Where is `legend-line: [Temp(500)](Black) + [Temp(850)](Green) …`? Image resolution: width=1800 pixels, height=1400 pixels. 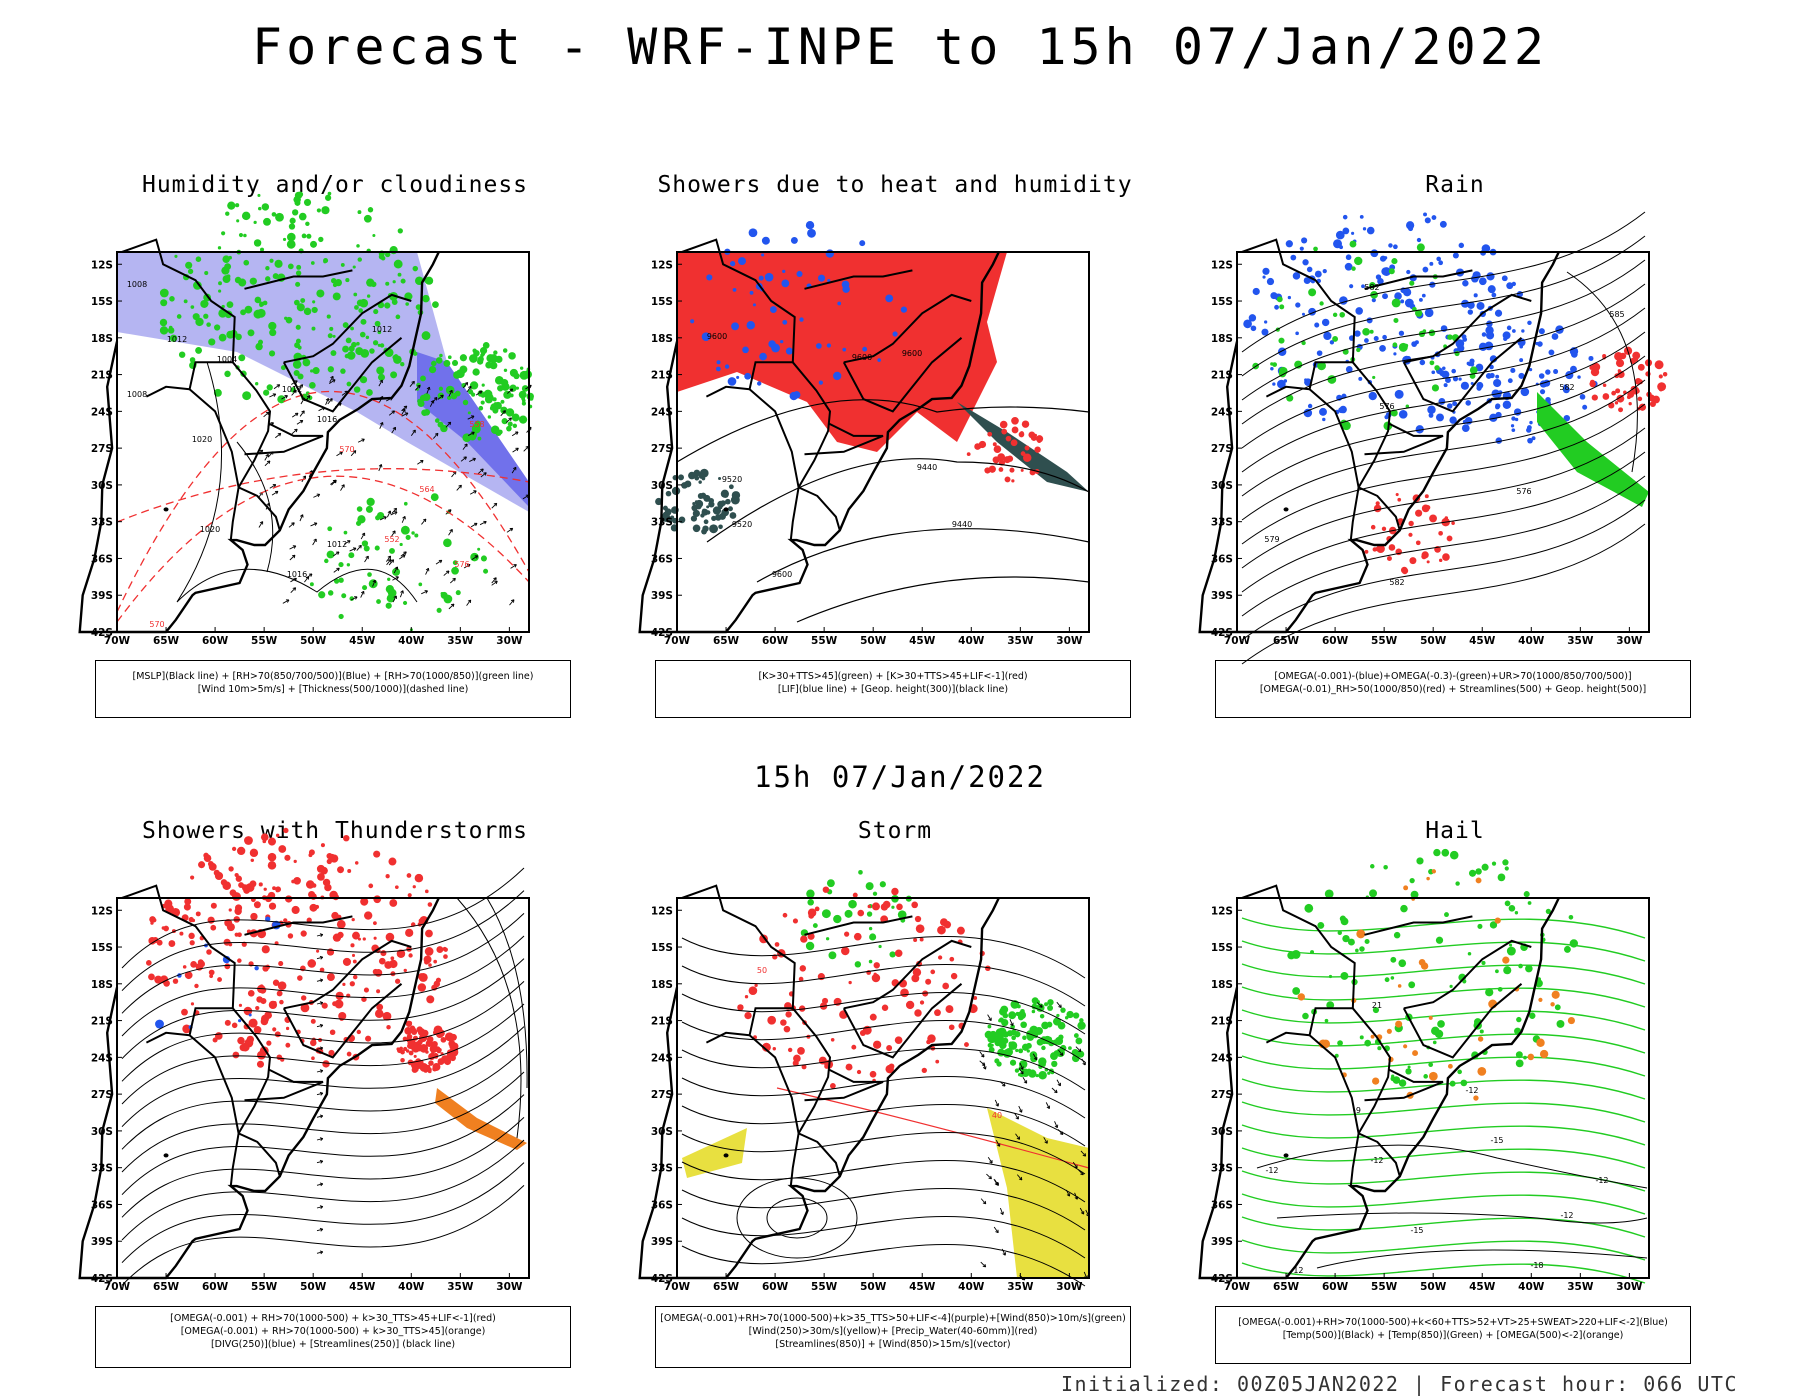
legend-line: [Temp(500)](Black) + [Temp(850)](Green) … is located at coordinates (1453, 1335).